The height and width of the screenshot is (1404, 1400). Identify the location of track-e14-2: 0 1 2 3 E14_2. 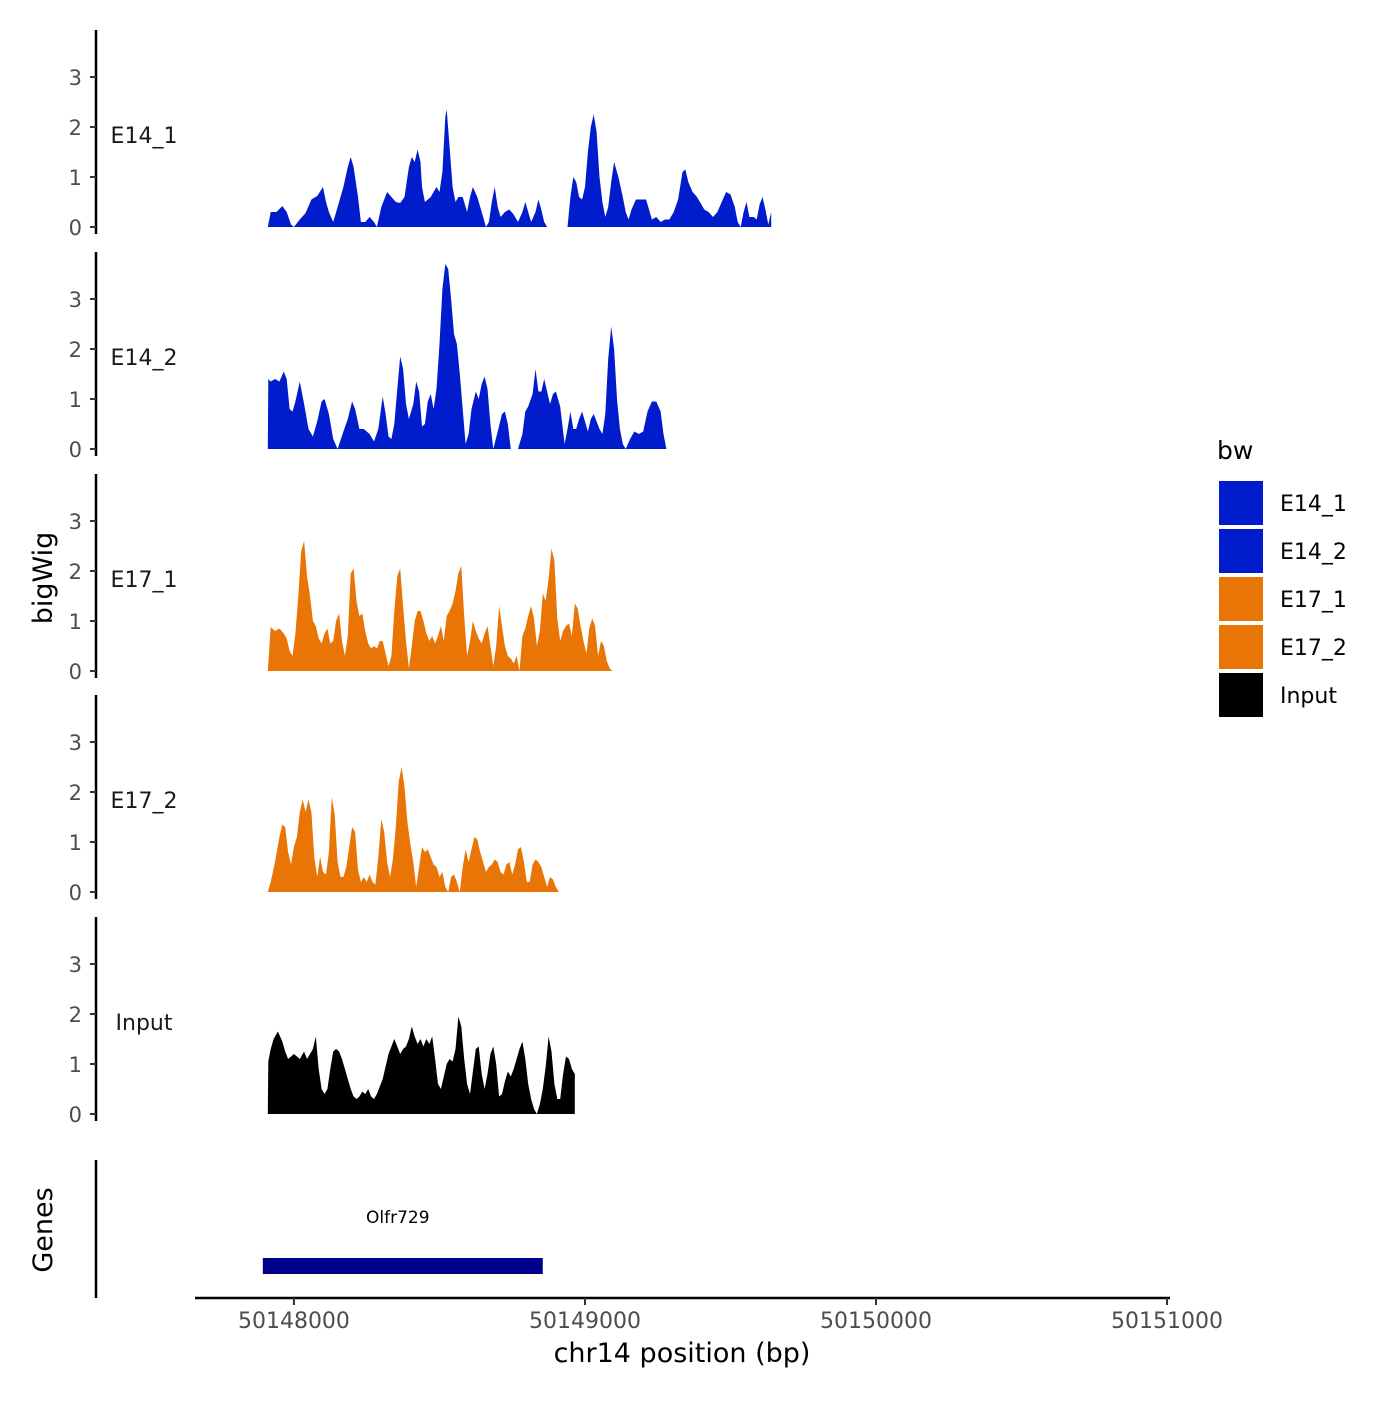
(368, 357).